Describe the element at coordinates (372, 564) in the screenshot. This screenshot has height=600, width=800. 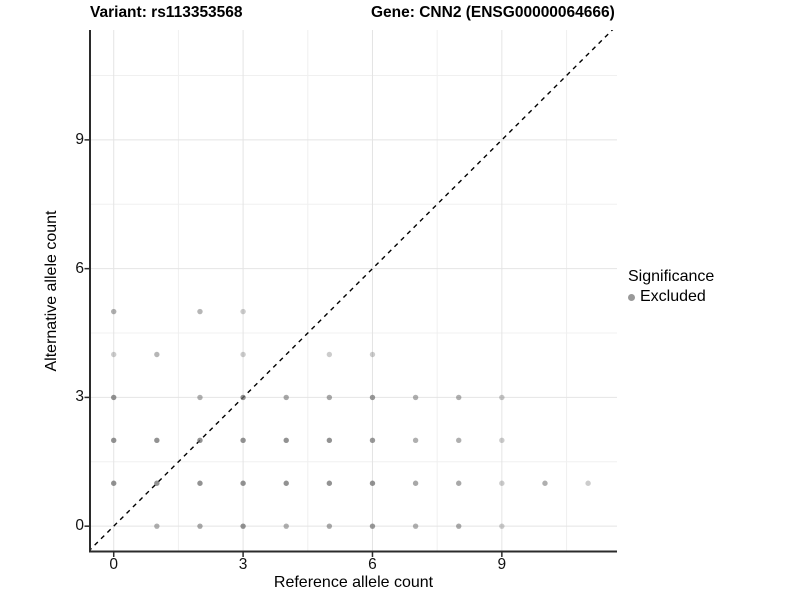
I see `x-tick-label: 6` at that location.